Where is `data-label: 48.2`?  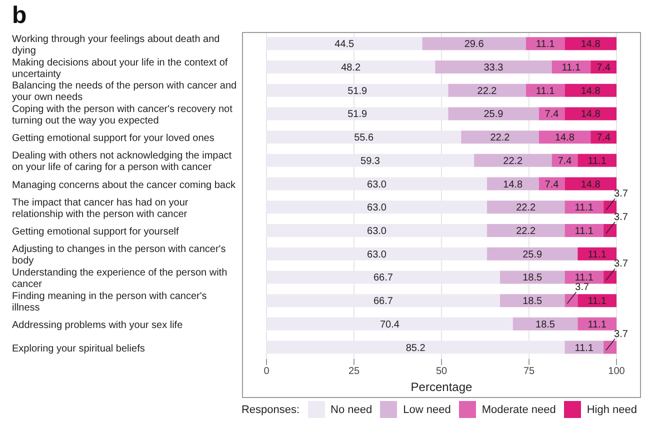
data-label: 48.2 is located at coordinates (351, 68).